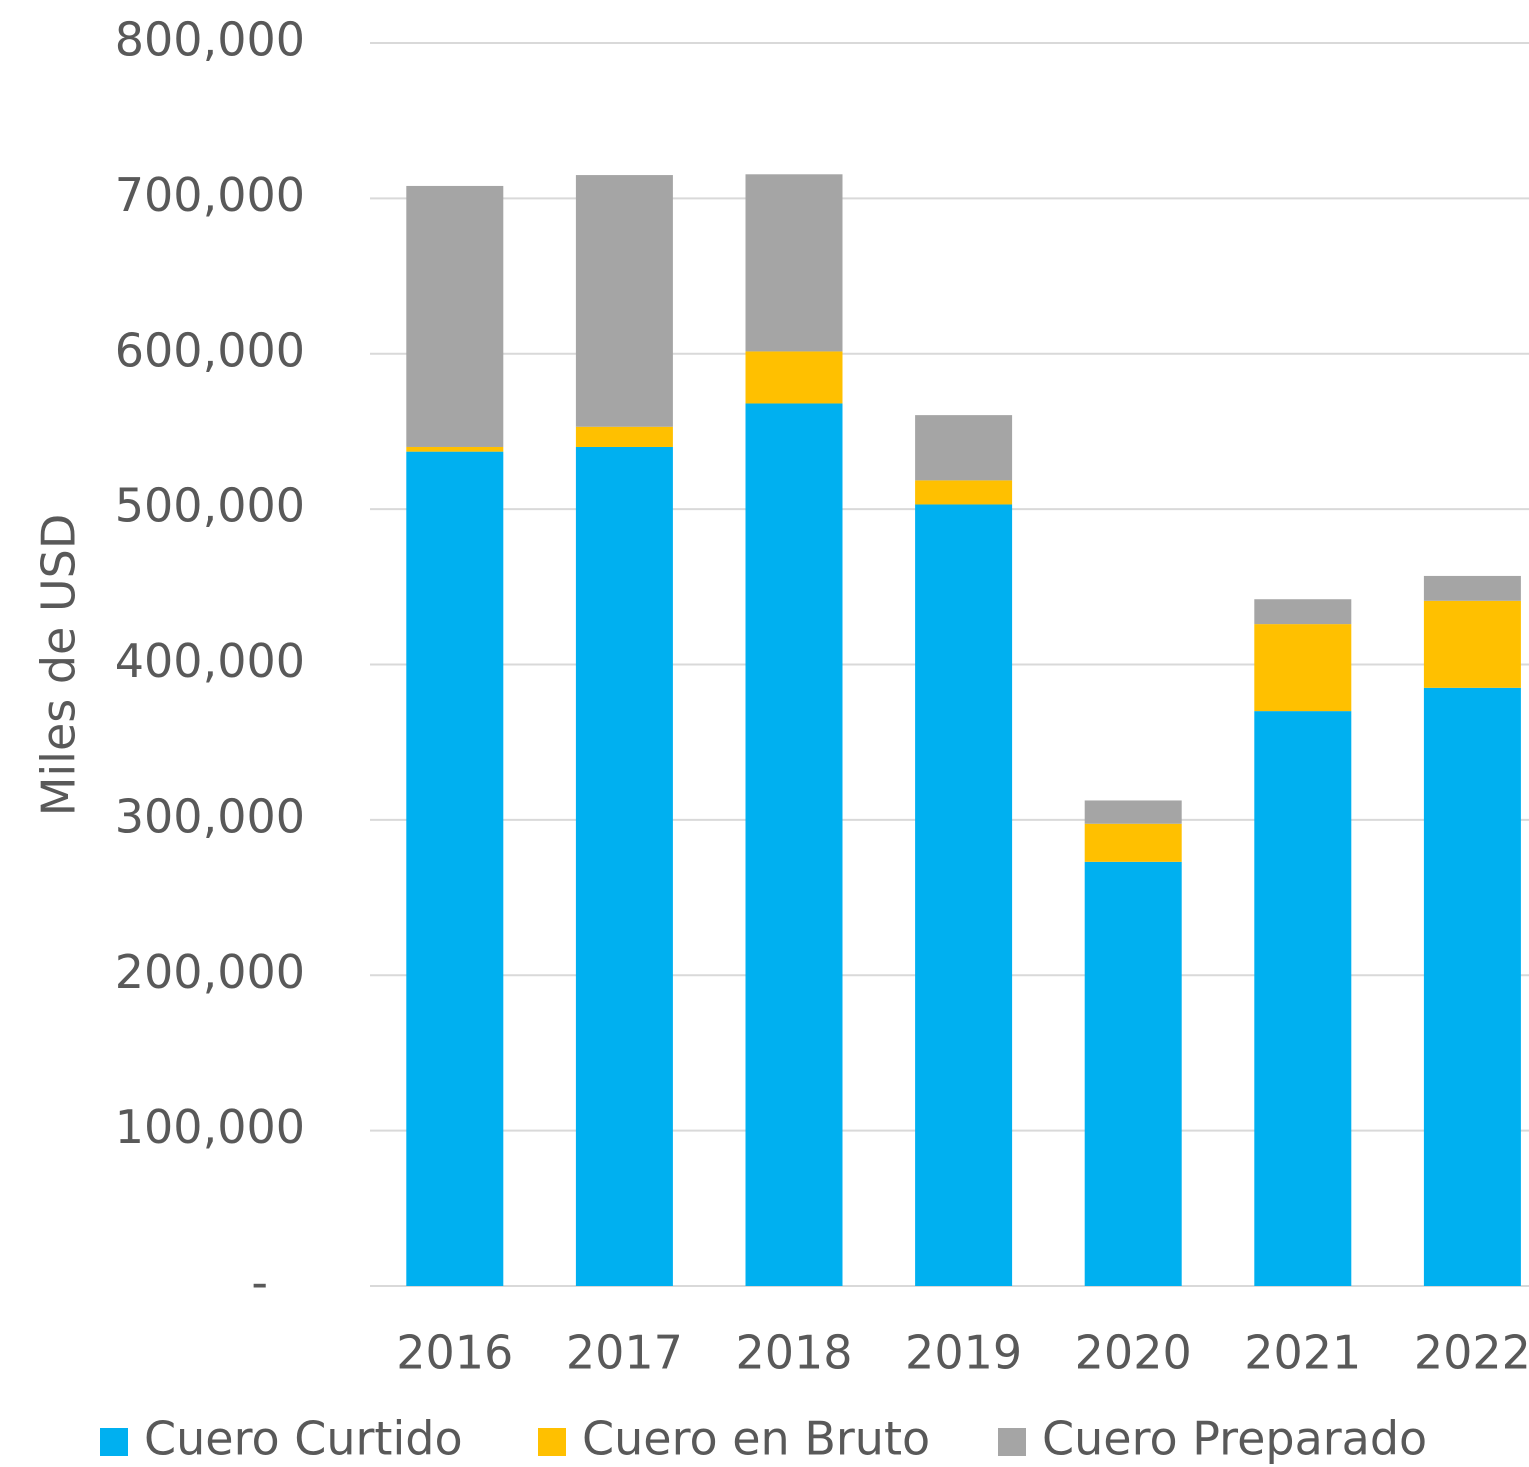 This screenshot has width=1529, height=1467. What do you see at coordinates (210, 1127) in the screenshot?
I see `y-tick-label: 100,000` at bounding box center [210, 1127].